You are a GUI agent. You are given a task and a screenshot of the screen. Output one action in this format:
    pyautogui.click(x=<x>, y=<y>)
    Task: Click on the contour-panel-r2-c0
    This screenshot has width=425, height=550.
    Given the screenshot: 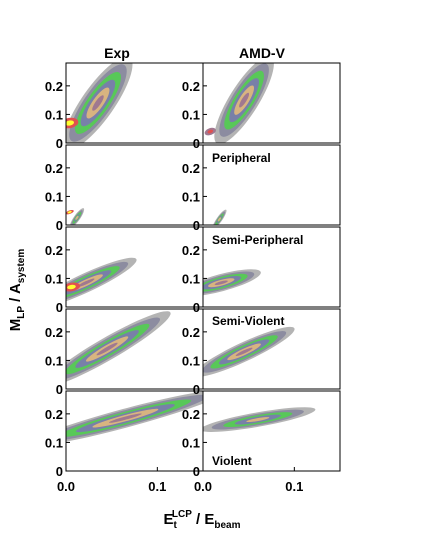 What is the action you would take?
    pyautogui.click(x=101, y=282)
    